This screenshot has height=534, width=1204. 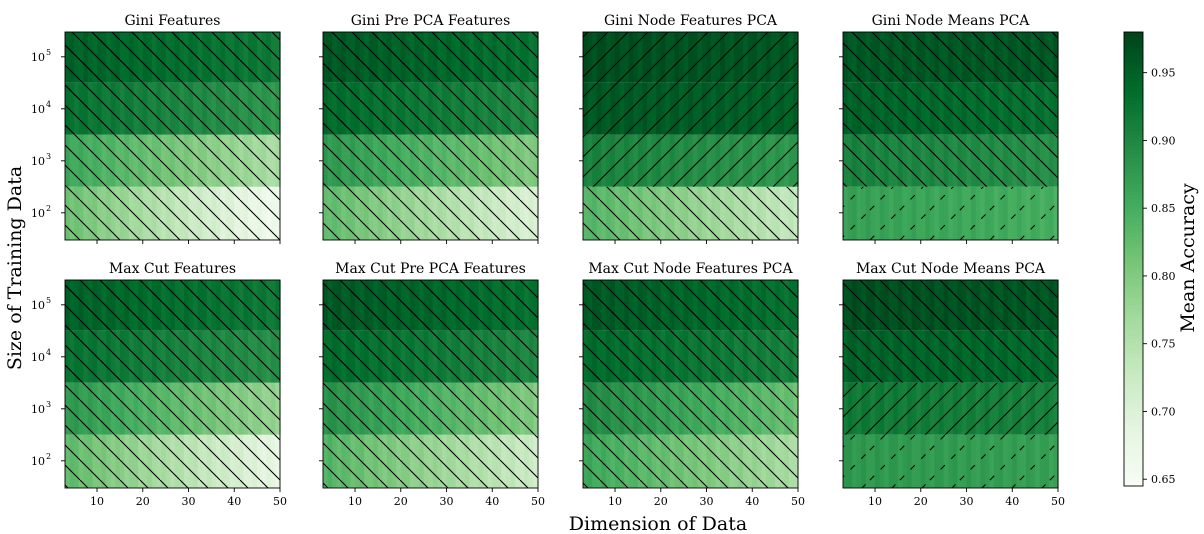 What do you see at coordinates (48, 300) in the screenshot?
I see `y-tick-exponent: 5` at bounding box center [48, 300].